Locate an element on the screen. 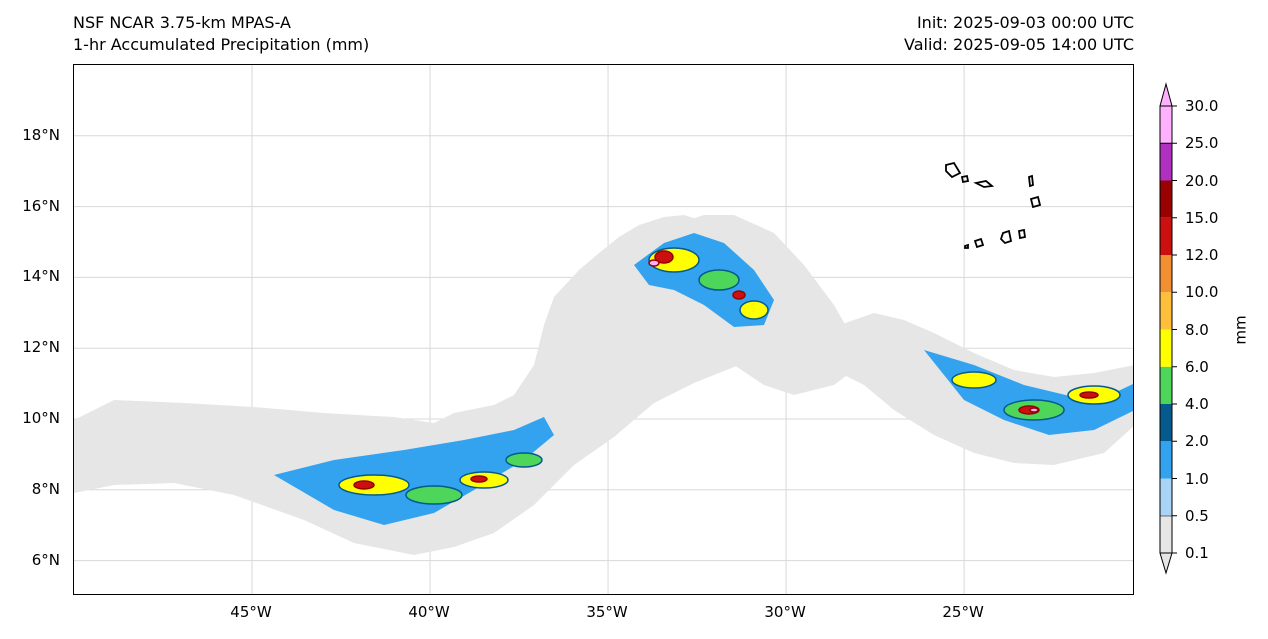  colorbar-level-label: 25.0 is located at coordinates (1202, 143).